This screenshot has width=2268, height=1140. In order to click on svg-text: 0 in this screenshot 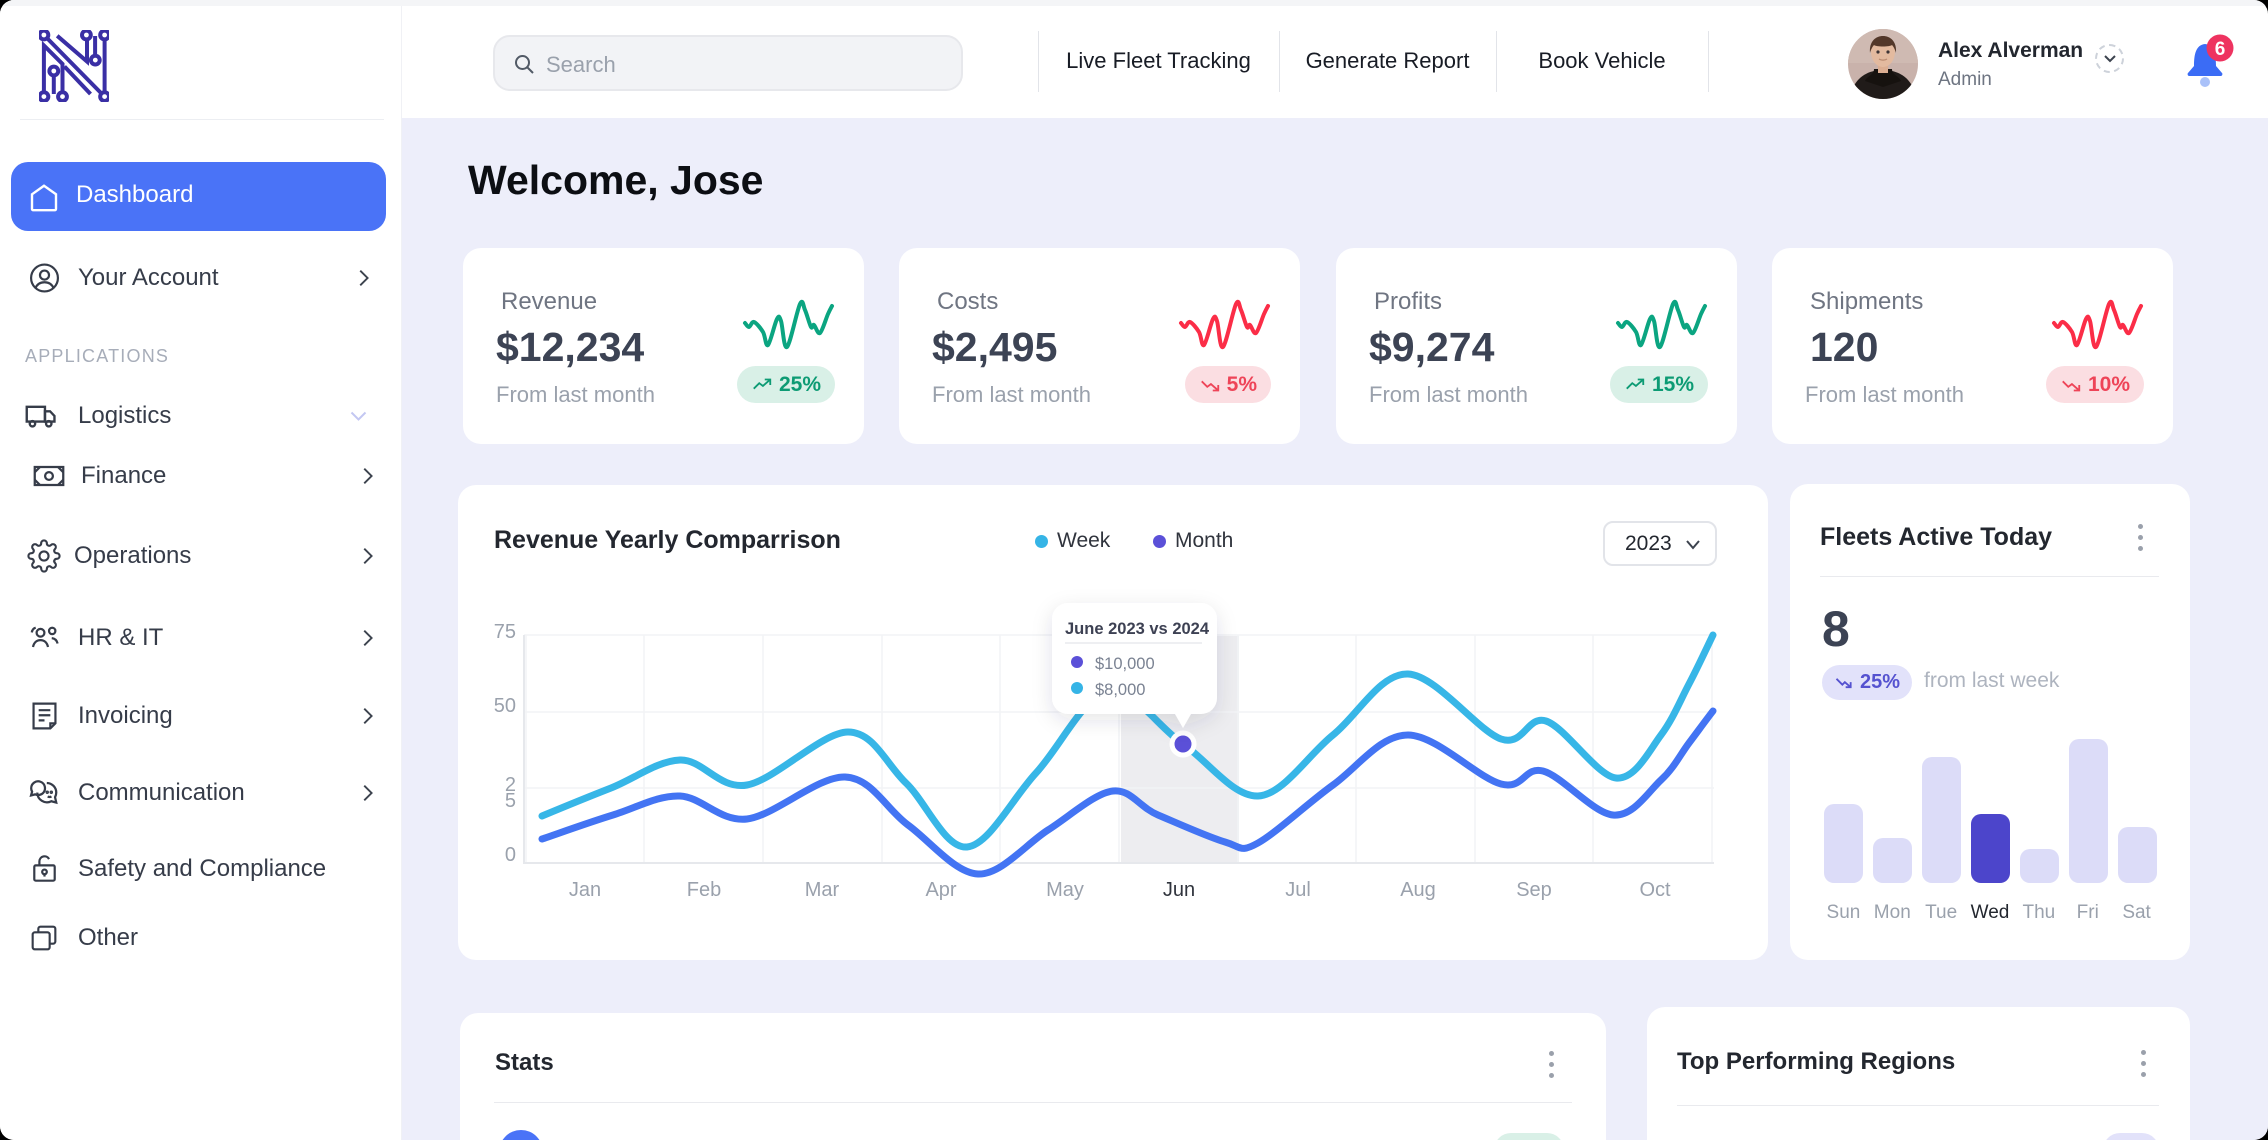, I will do `click(510, 855)`.